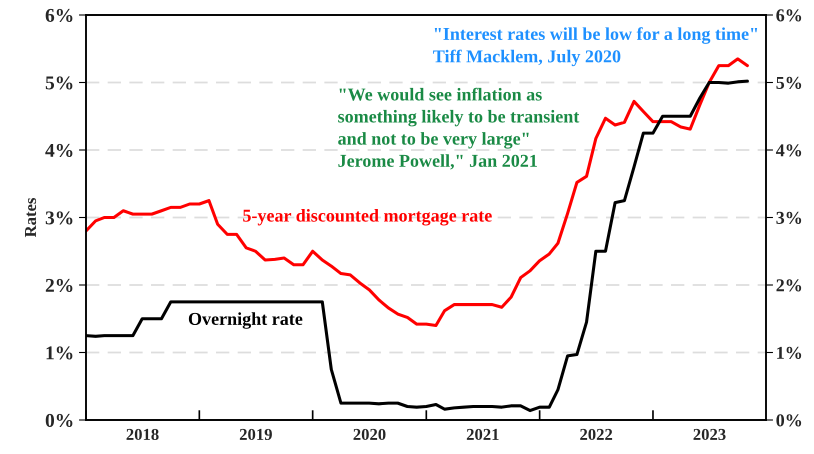 Image resolution: width=814 pixels, height=454 pixels. What do you see at coordinates (596, 434) in the screenshot?
I see `x-tick-label: 2022` at bounding box center [596, 434].